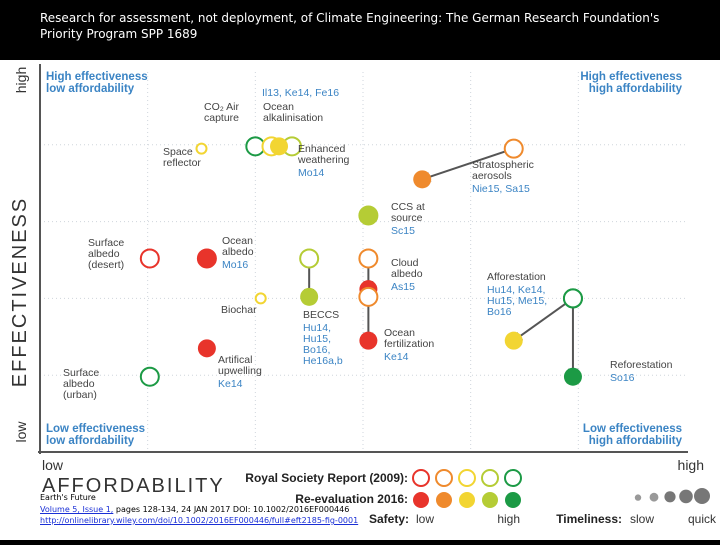 The width and height of the screenshot is (720, 545). I want to click on x-axis-label: AFFORDABILITY, so click(133, 486).